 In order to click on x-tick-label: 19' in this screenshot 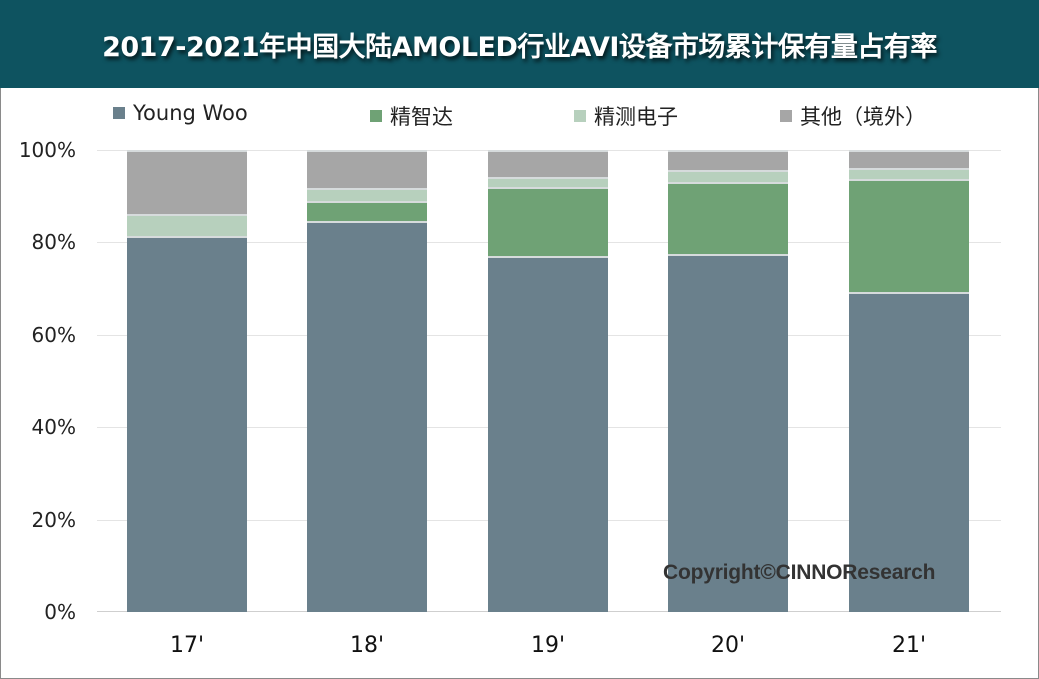, I will do `click(548, 645)`.